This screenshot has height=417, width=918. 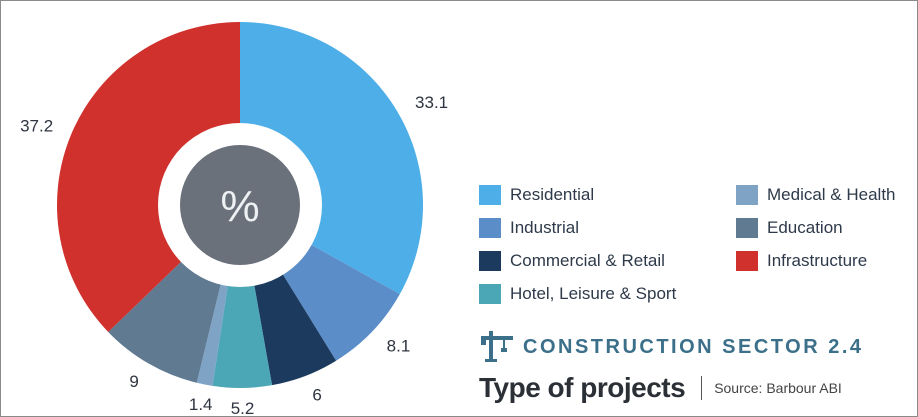 I want to click on center-percent-label: %, so click(x=239, y=206).